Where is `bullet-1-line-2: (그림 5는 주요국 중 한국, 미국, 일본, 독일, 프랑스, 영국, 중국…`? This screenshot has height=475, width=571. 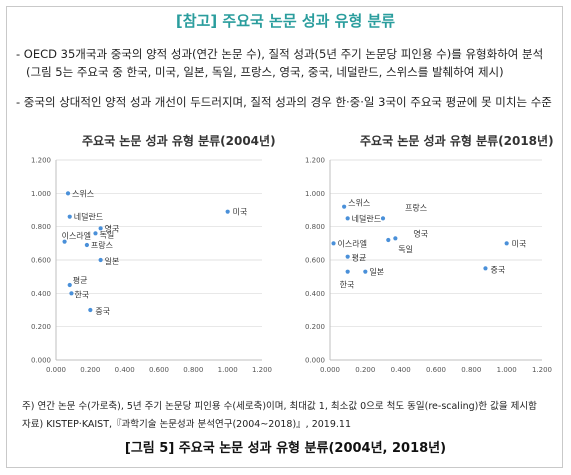 bullet-1-line-2: (그림 5는 주요국 중 한국, 미국, 일본, 독일, 프랑스, 영국, 중국… is located at coordinates (265, 72).